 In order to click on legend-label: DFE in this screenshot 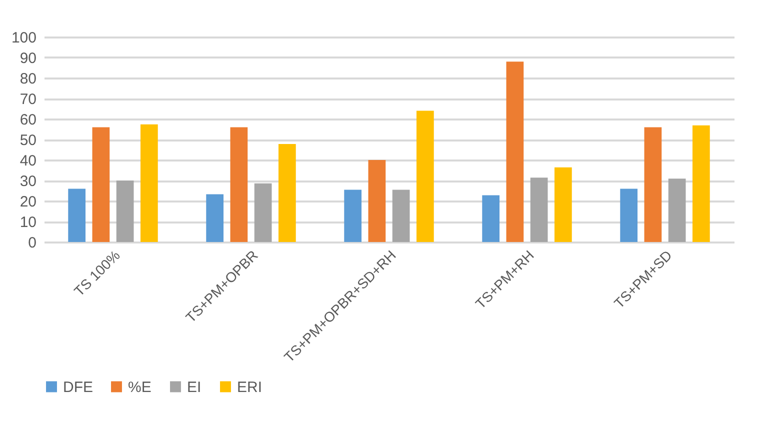, I will do `click(78, 387)`.